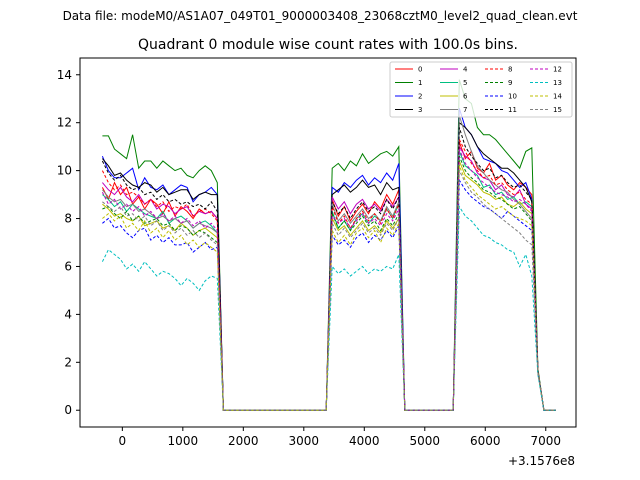 The width and height of the screenshot is (640, 480). What do you see at coordinates (420, 110) in the screenshot?
I see `legend-label-3: 3` at bounding box center [420, 110].